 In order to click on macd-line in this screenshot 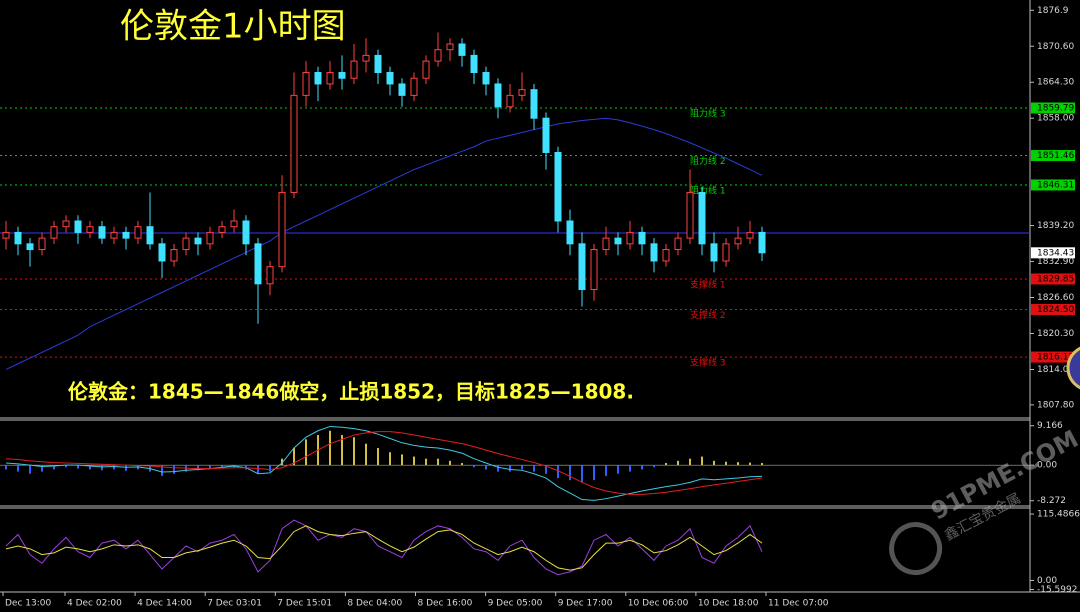, I will do `click(384, 463)`.